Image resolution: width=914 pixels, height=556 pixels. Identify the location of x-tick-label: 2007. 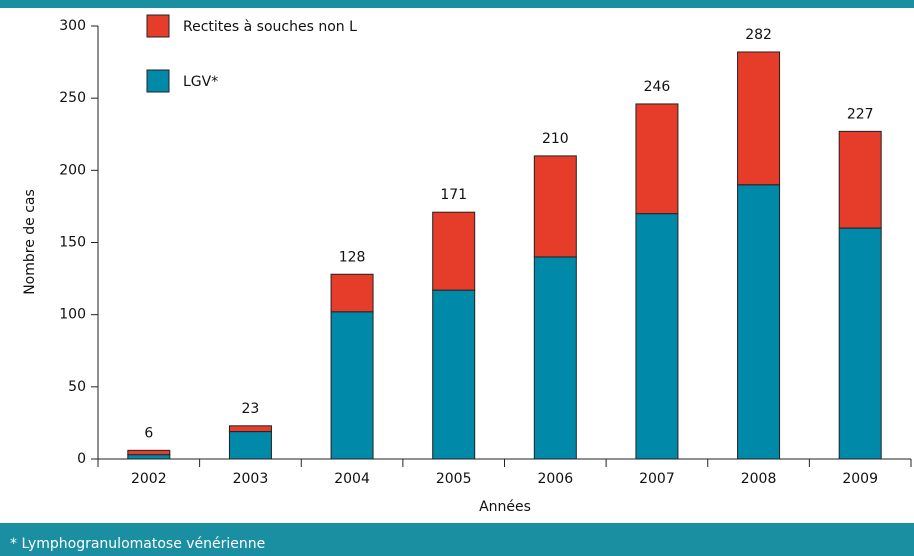
(657, 479).